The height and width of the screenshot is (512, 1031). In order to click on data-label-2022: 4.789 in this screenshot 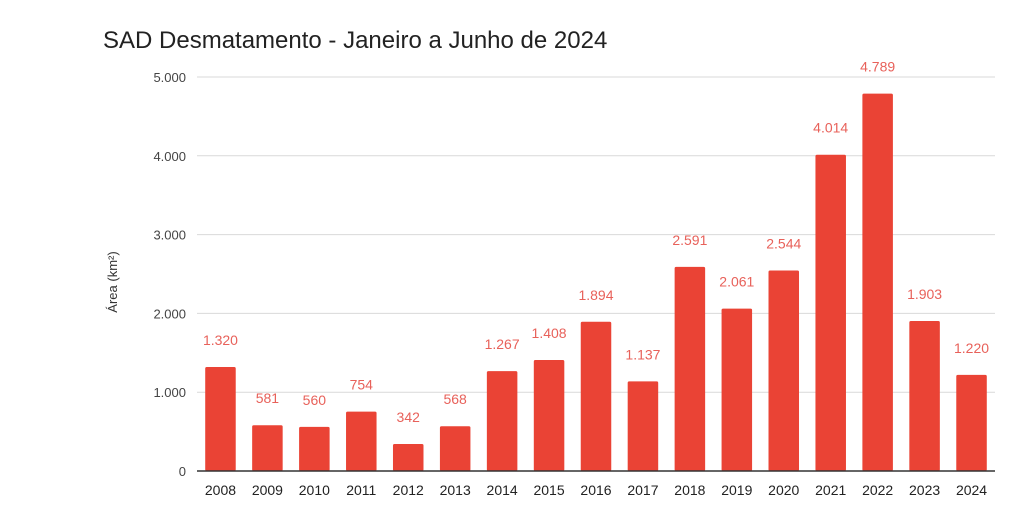, I will do `click(877, 67)`.